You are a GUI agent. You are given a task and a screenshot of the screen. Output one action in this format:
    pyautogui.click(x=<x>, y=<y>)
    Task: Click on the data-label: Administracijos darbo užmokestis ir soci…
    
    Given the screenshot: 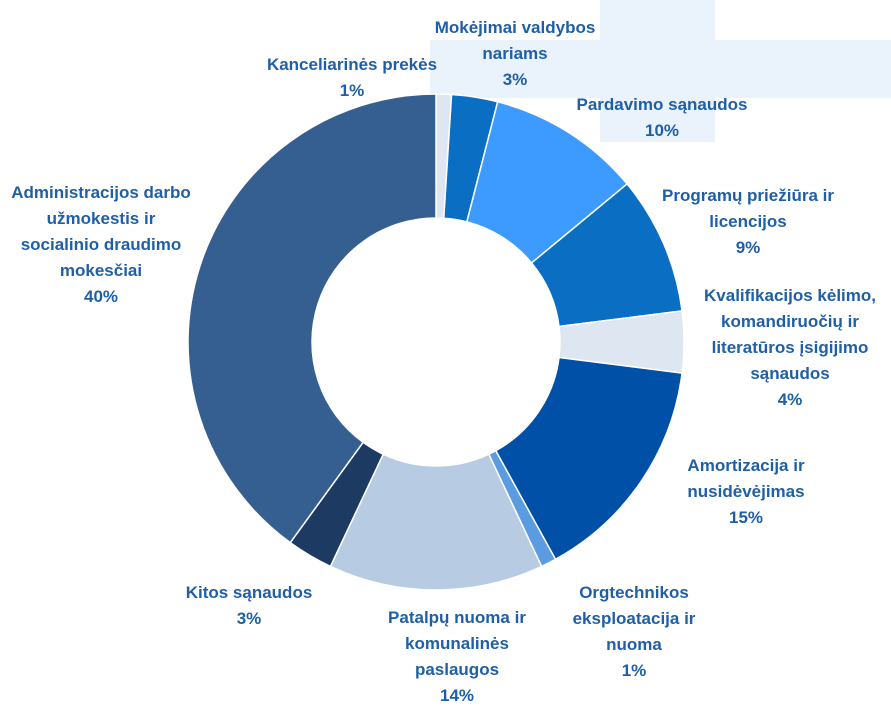 What is the action you would take?
    pyautogui.click(x=101, y=245)
    